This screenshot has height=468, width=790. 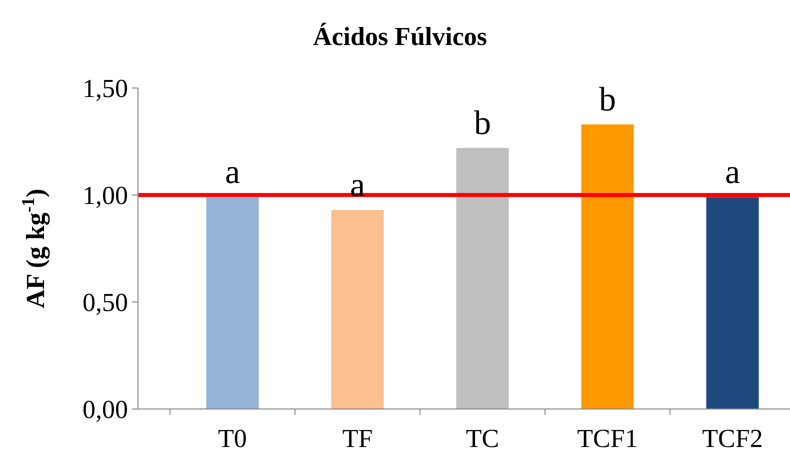 What do you see at coordinates (483, 438) in the screenshot?
I see `x-tick-label: TC` at bounding box center [483, 438].